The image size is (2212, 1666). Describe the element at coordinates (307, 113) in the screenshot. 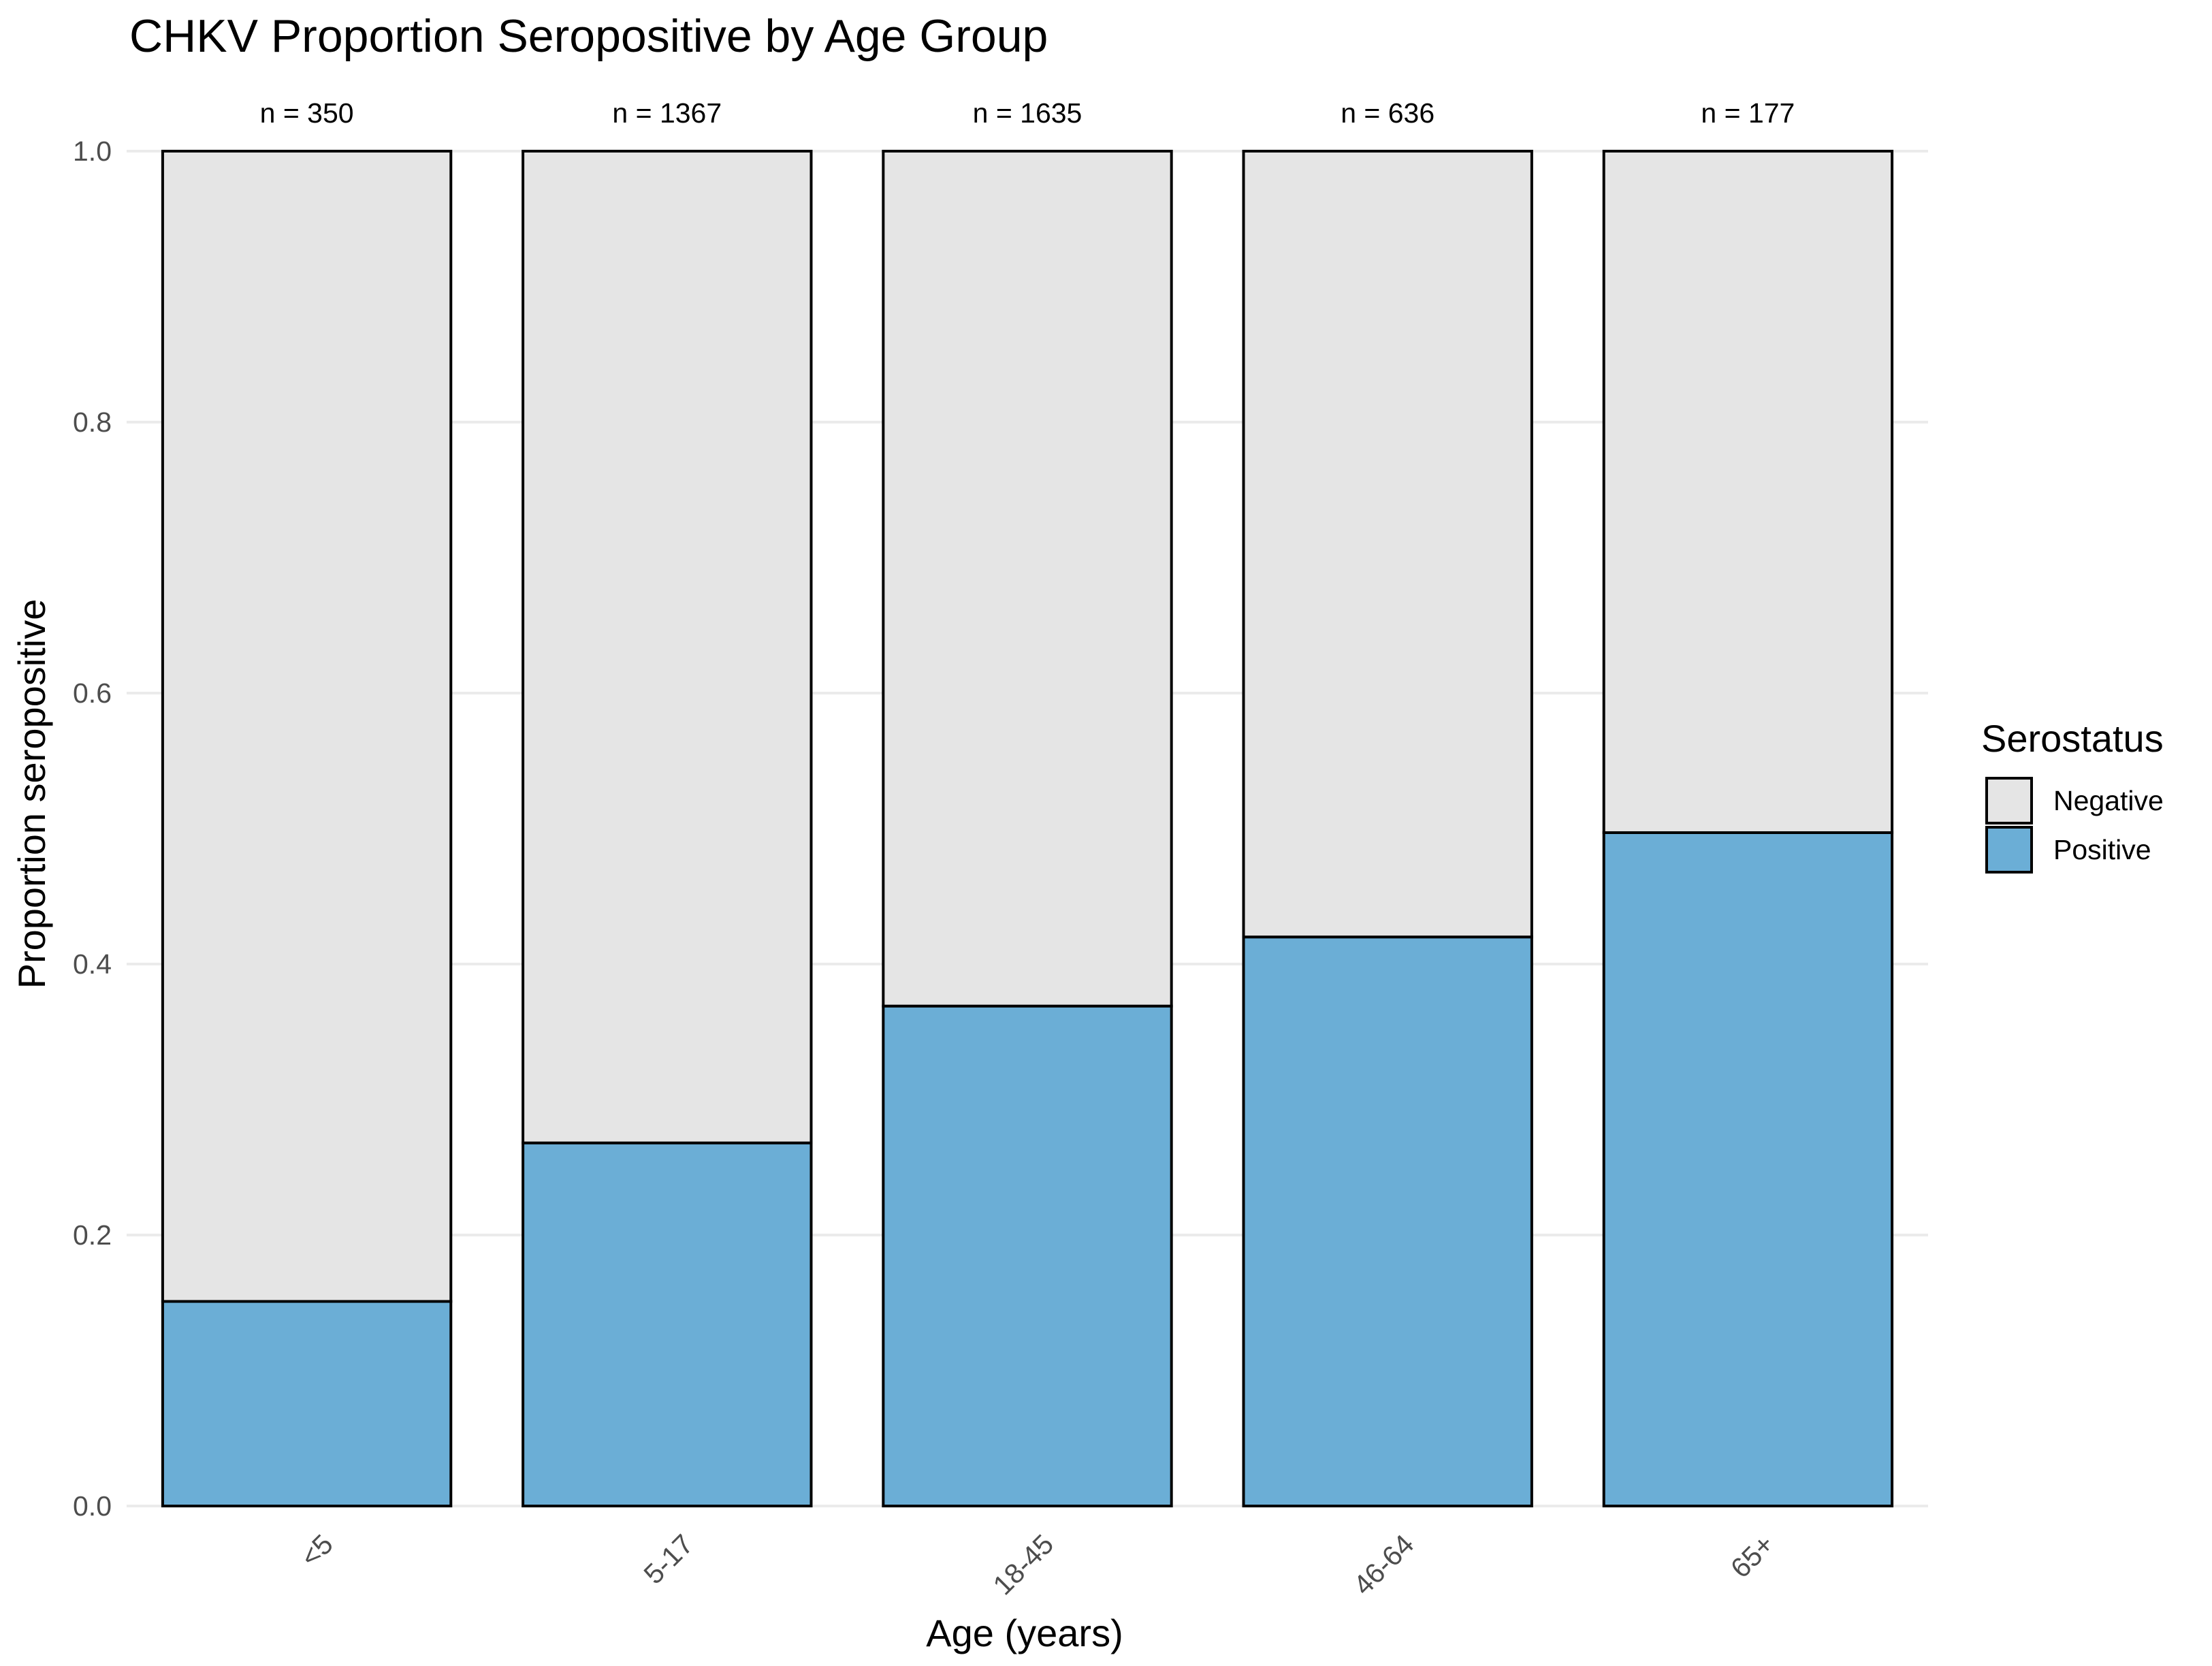

I see `n-label: n = 350` at that location.